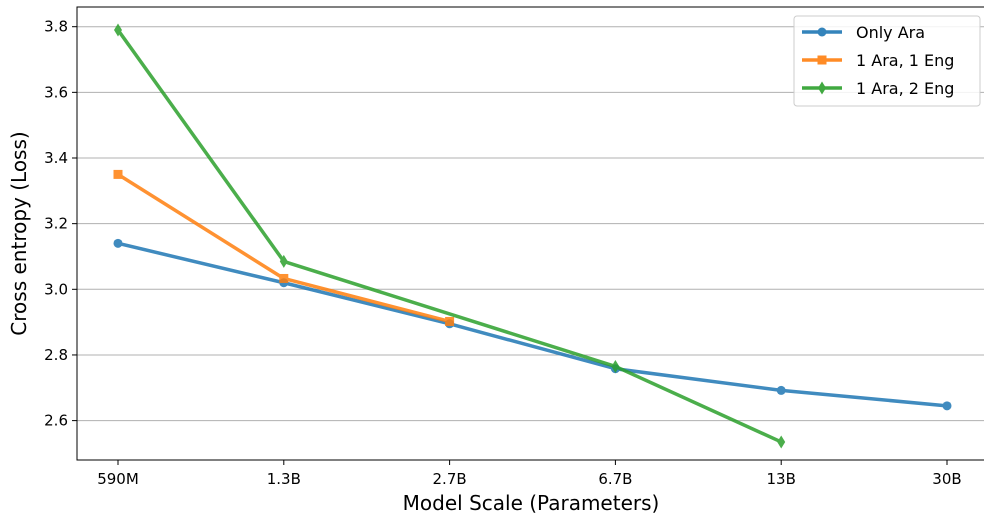 The height and width of the screenshot is (514, 984). Describe the element at coordinates (529, 474) in the screenshot. I see `x-axis-ticks: 590M 1.3B 2.7B 6.7B 13B 30B` at that location.